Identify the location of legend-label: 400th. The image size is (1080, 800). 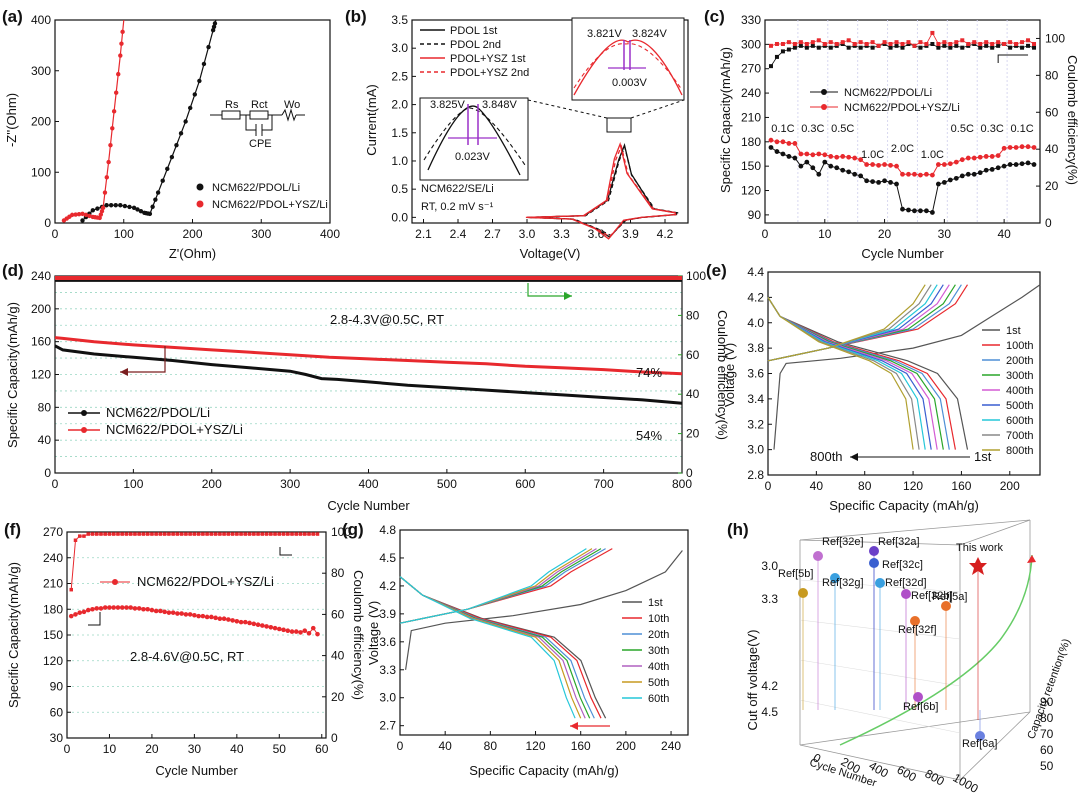
(1020, 391).